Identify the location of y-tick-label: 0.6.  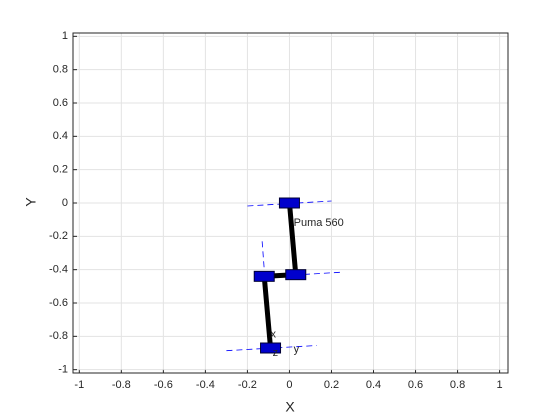
(60, 103).